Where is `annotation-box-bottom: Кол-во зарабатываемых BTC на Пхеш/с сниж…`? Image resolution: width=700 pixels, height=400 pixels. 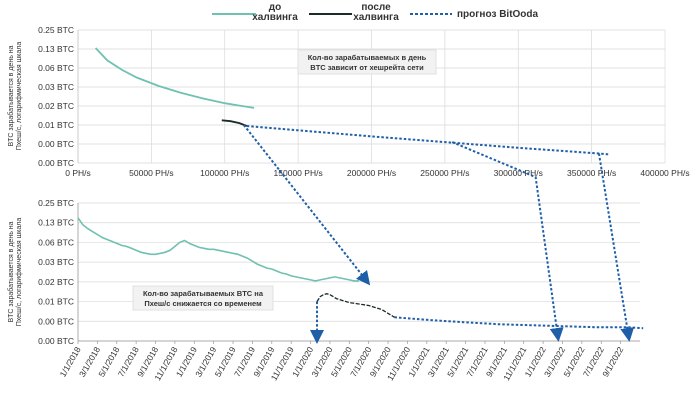 annotation-box-bottom: Кол-во зарабатываемых BTC на Пхеш/с сниж… is located at coordinates (203, 298).